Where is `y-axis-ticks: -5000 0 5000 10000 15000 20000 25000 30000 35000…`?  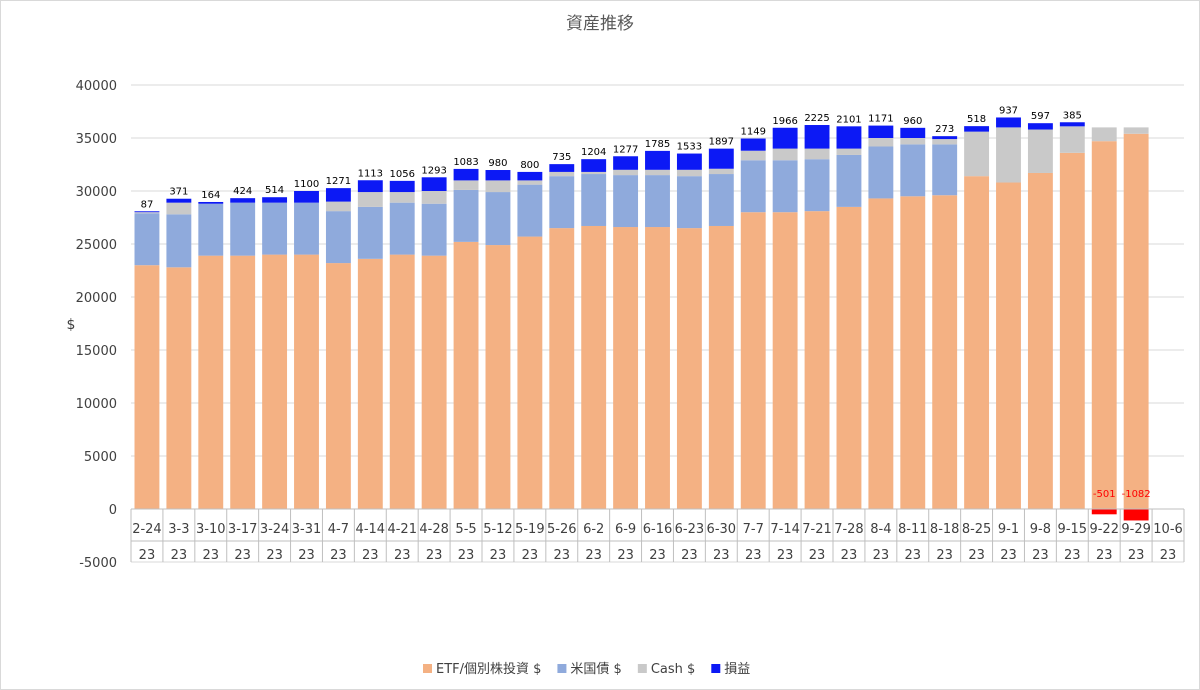
y-axis-ticks: -5000 0 5000 10000 15000 20000 25000 30000 35000… is located at coordinates (96, 325).